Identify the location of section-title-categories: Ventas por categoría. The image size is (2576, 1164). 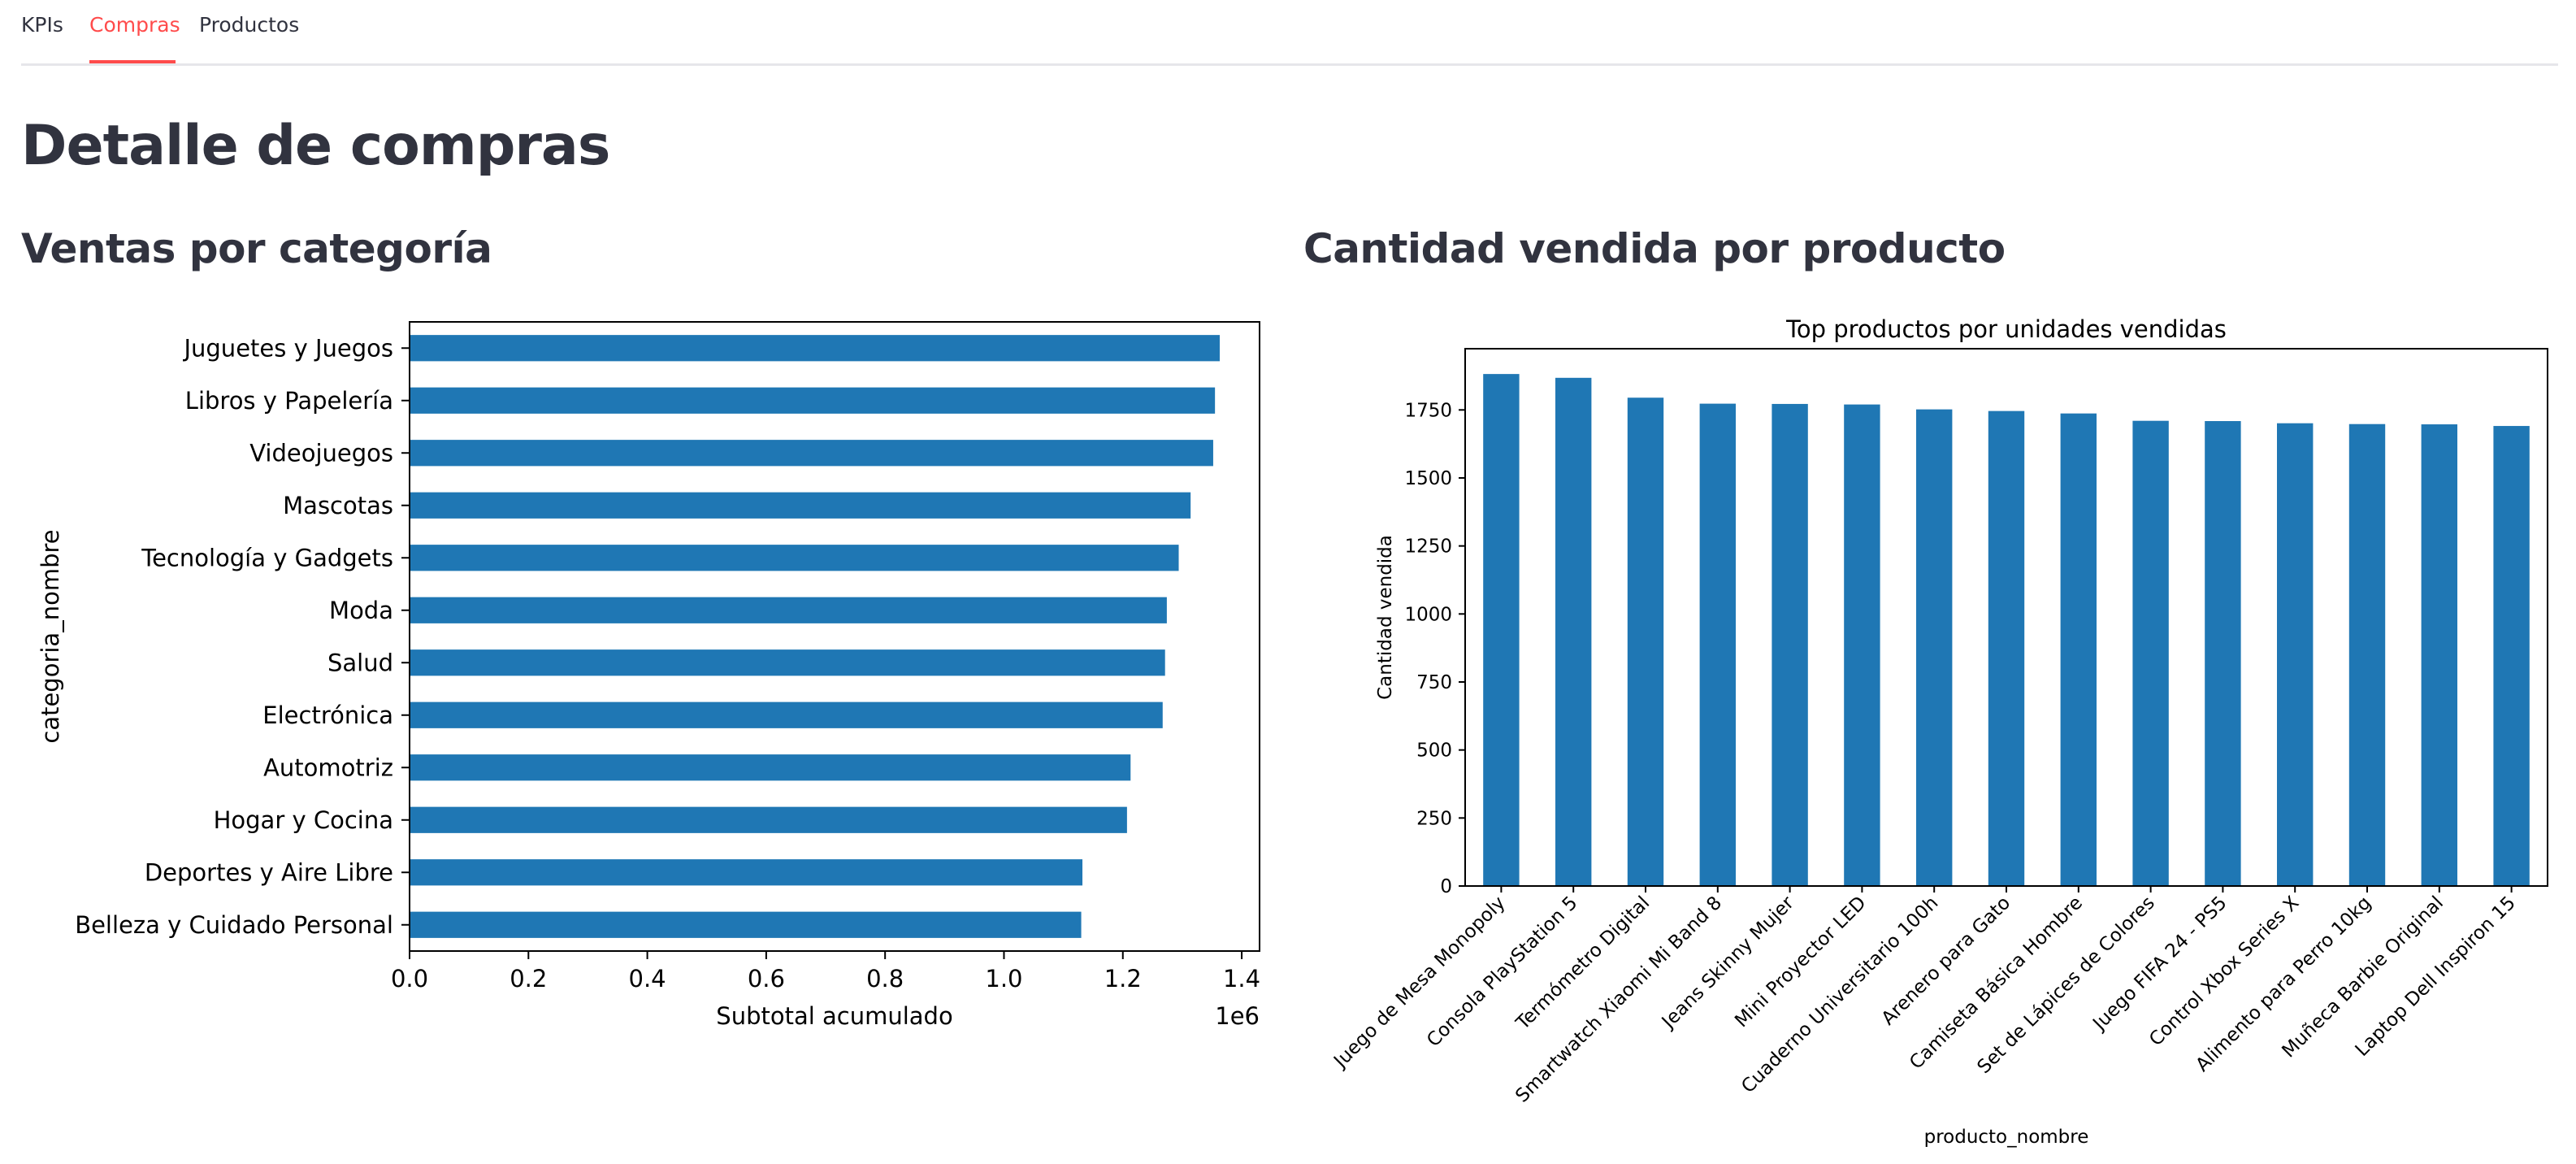
(256, 248).